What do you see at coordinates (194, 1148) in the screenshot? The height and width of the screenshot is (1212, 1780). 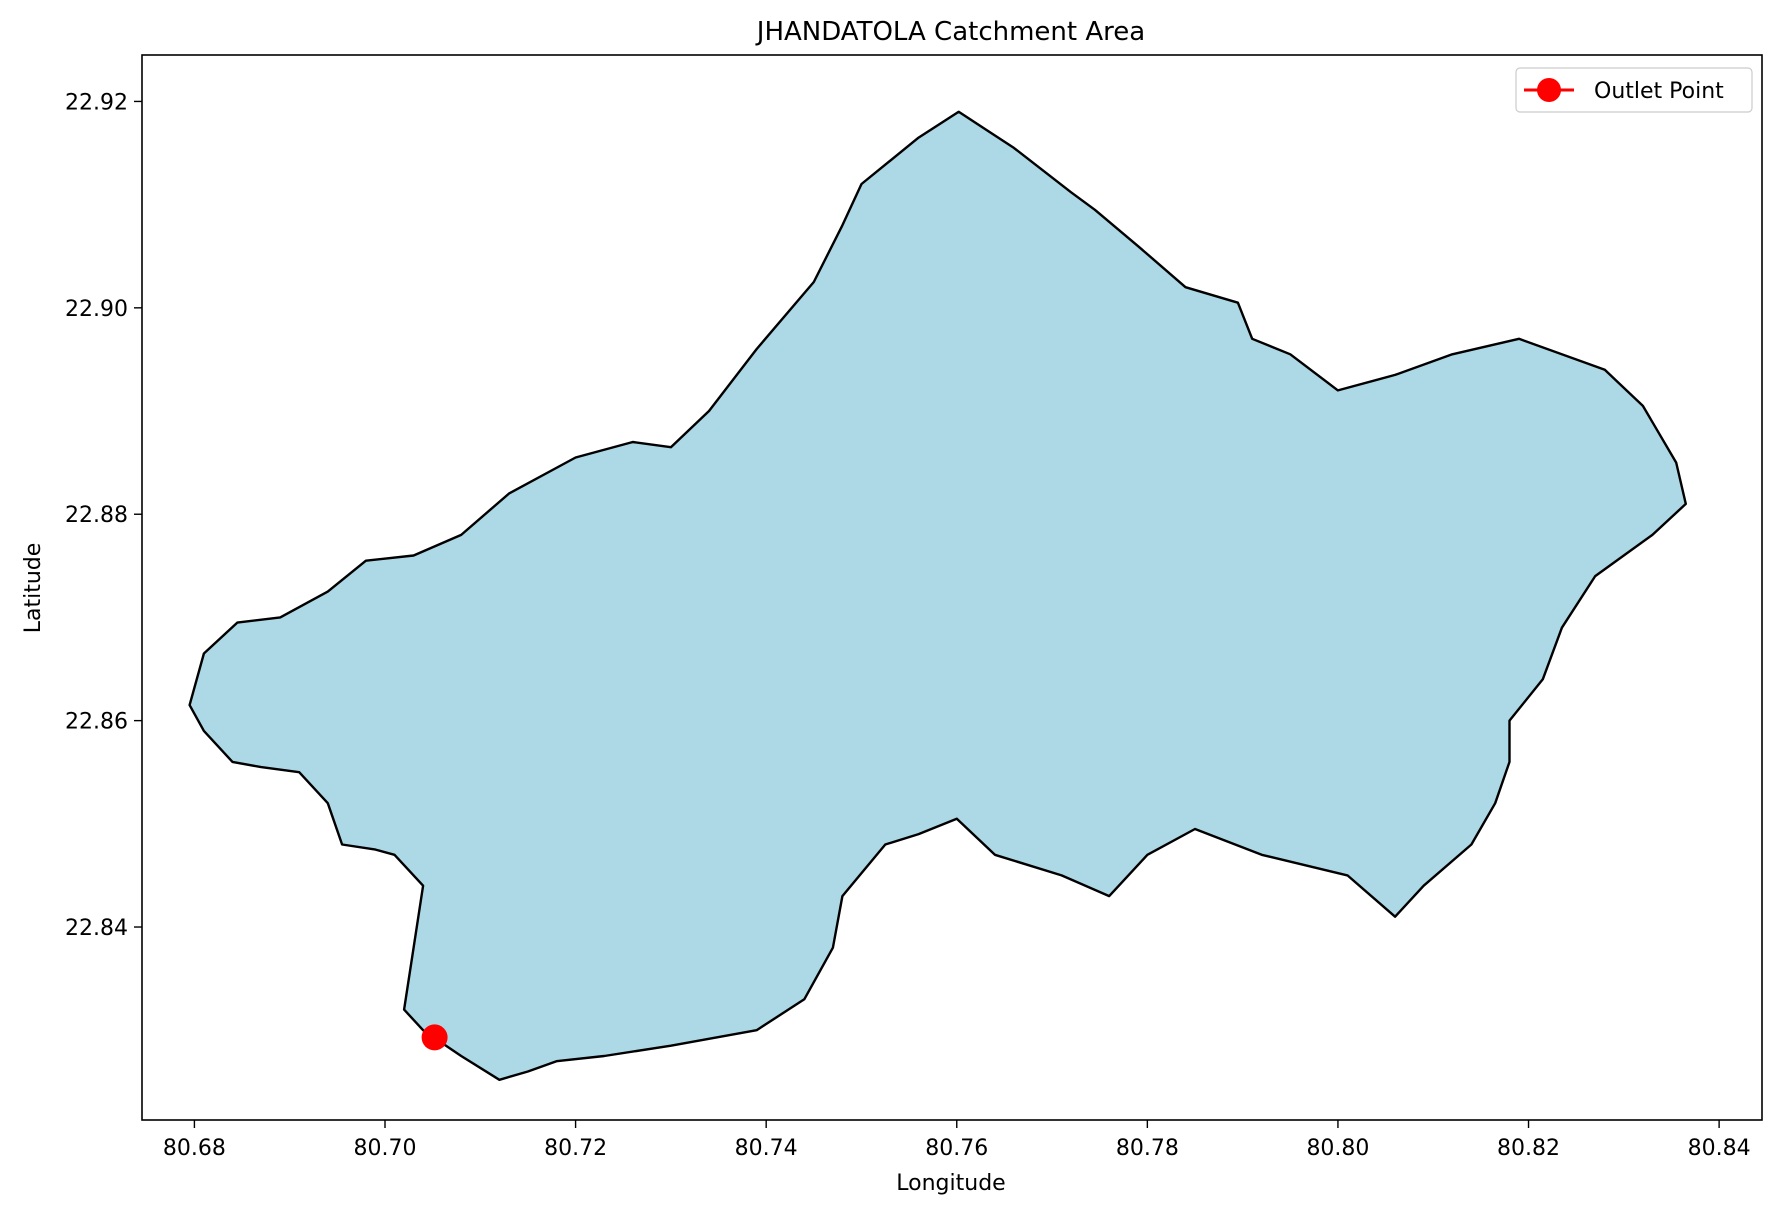 I see `x-tick-label: 80.68` at bounding box center [194, 1148].